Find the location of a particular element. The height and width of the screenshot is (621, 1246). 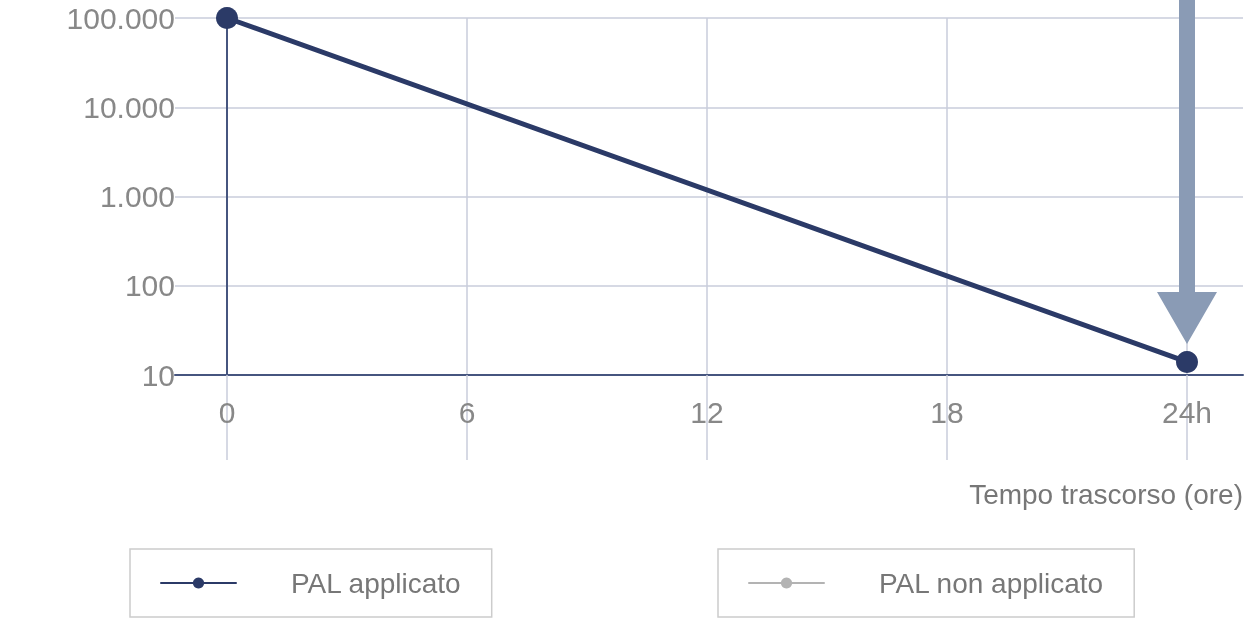

y-tick-label: 100.000 is located at coordinates (120, 18).